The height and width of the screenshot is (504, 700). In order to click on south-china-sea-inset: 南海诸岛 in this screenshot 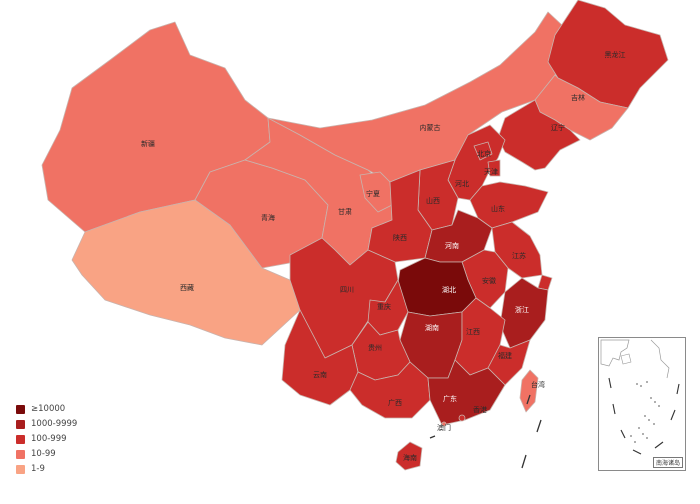, I will do `click(642, 404)`.